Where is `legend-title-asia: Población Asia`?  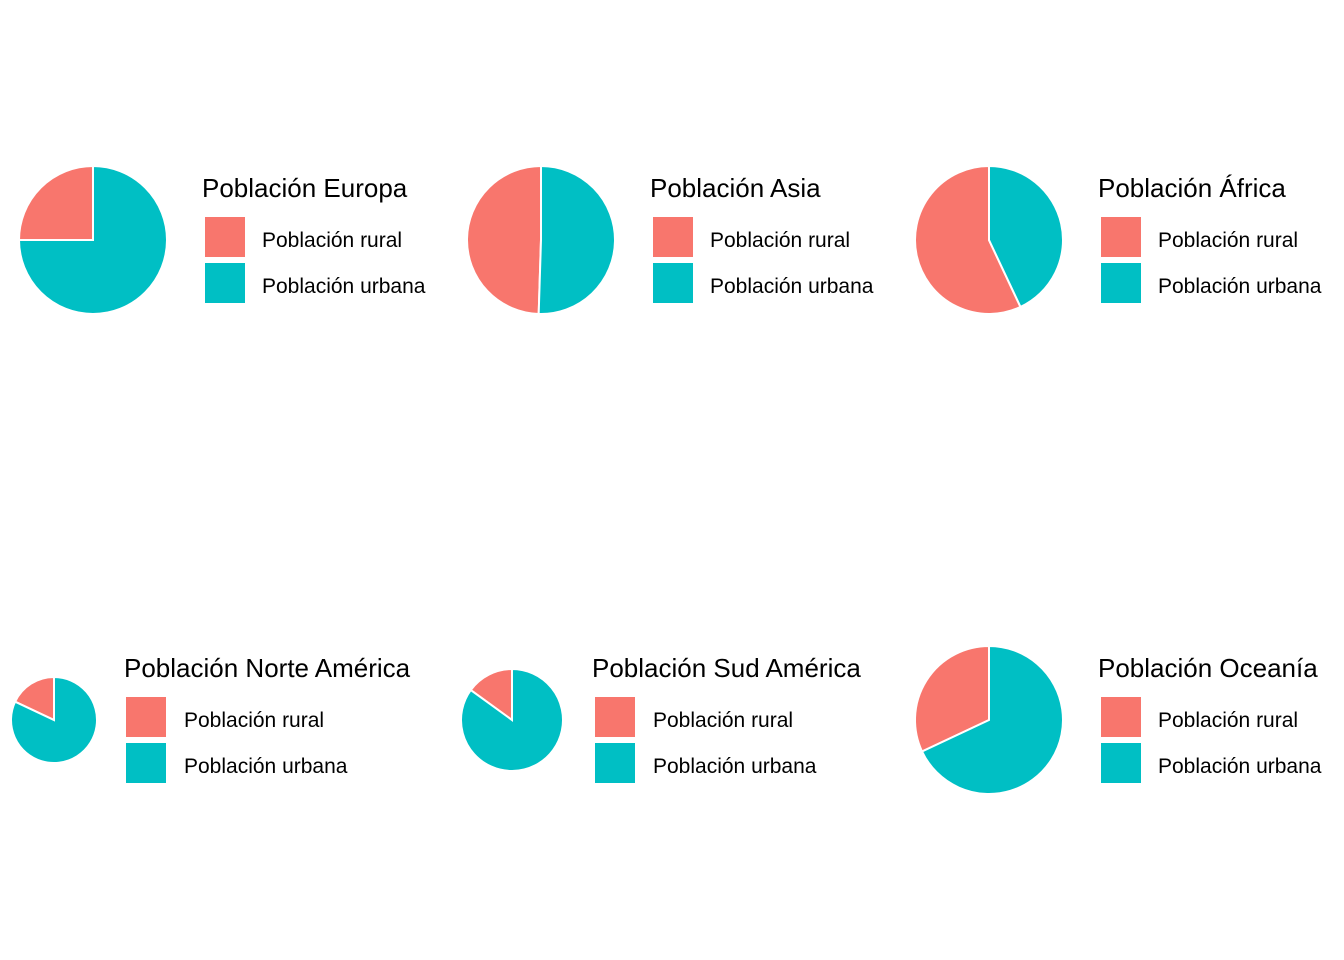
legend-title-asia: Población Asia is located at coordinates (735, 188).